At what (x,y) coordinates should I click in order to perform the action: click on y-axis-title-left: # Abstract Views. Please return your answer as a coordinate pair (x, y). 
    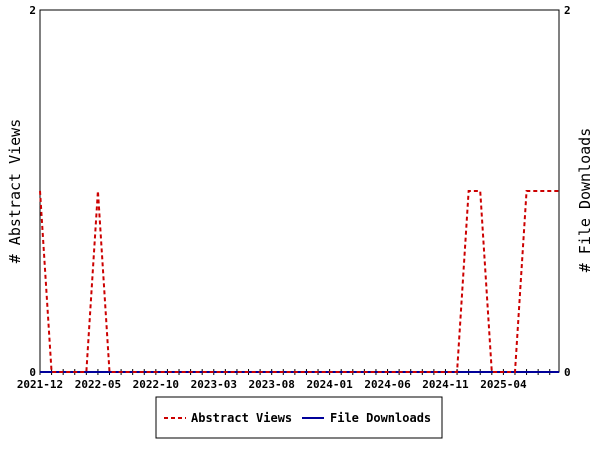
    Looking at the image, I should click on (15, 191).